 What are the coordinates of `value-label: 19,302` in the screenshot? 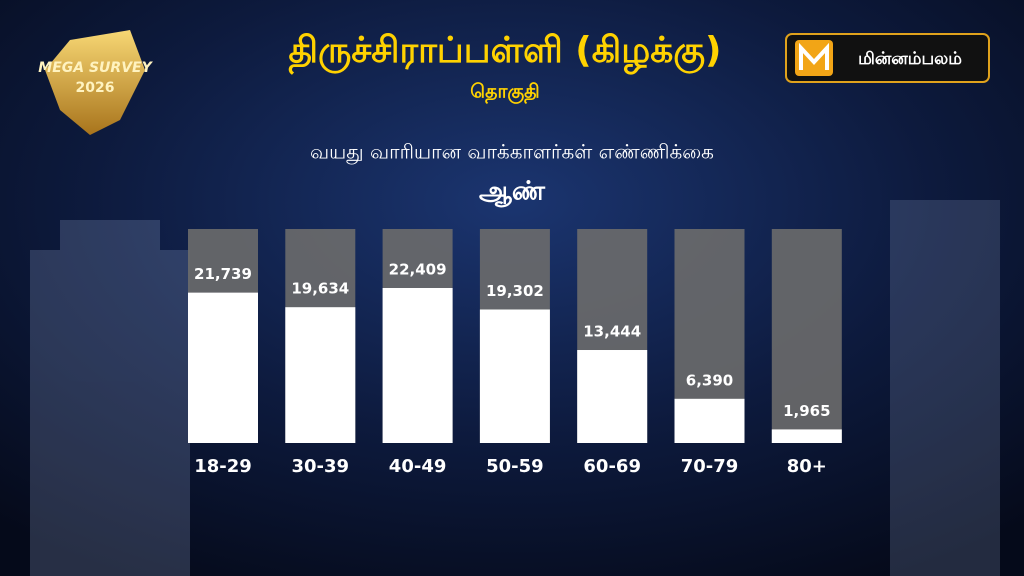 It's located at (515, 291).